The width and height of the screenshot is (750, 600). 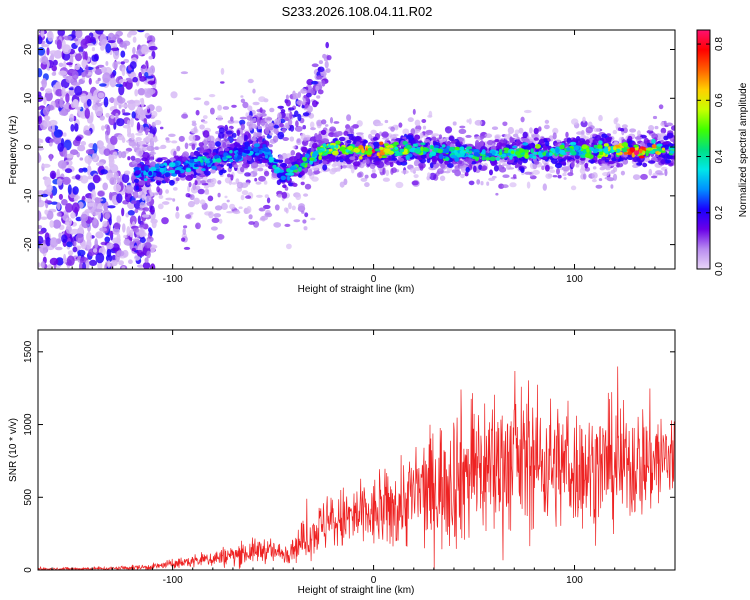 What do you see at coordinates (28, 496) in the screenshot?
I see `snr-y-tick-label: 500` at bounding box center [28, 496].